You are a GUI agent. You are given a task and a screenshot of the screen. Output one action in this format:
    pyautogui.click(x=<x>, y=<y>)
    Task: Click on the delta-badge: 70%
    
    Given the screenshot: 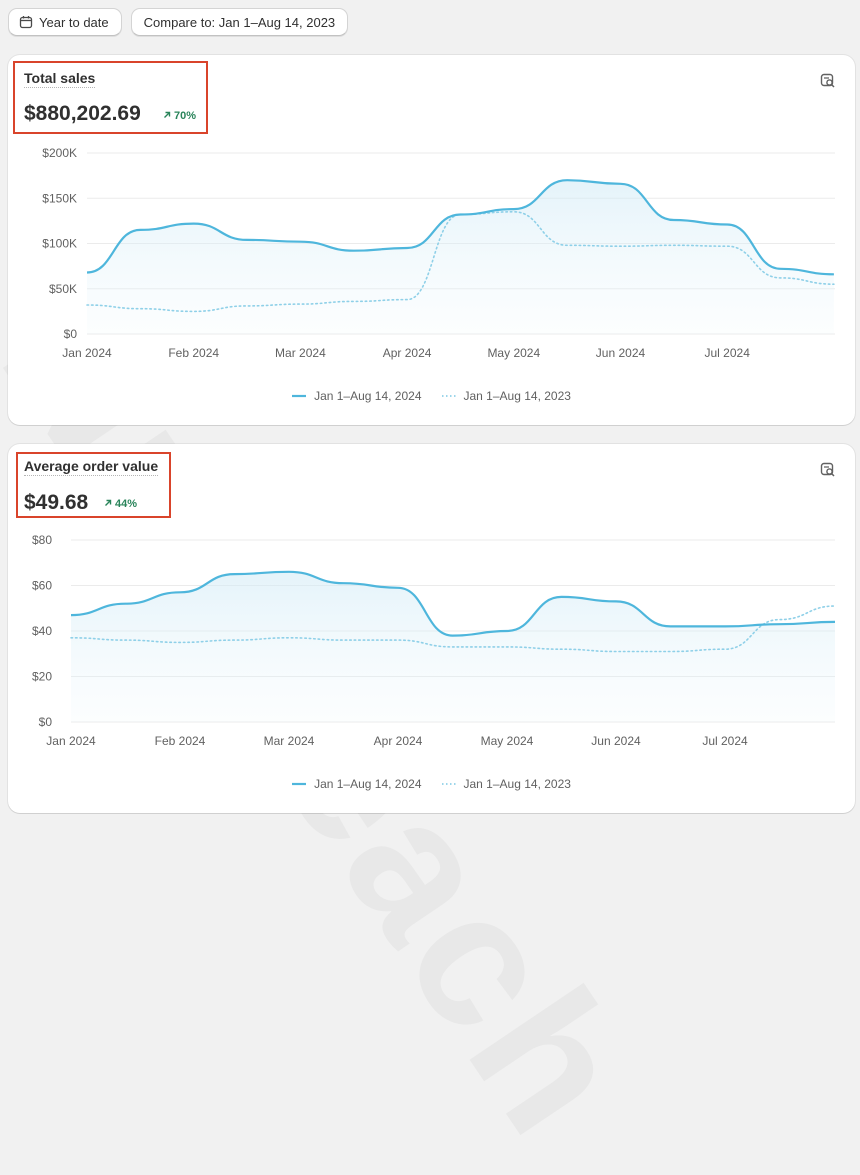 What is the action you would take?
    pyautogui.click(x=179, y=116)
    